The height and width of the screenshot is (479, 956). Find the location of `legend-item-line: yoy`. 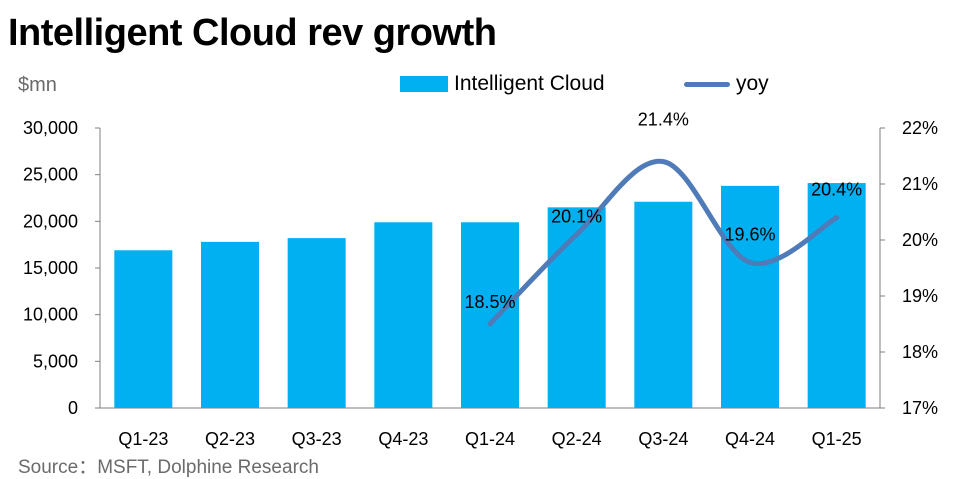

legend-item-line: yoy is located at coordinates (726, 84).